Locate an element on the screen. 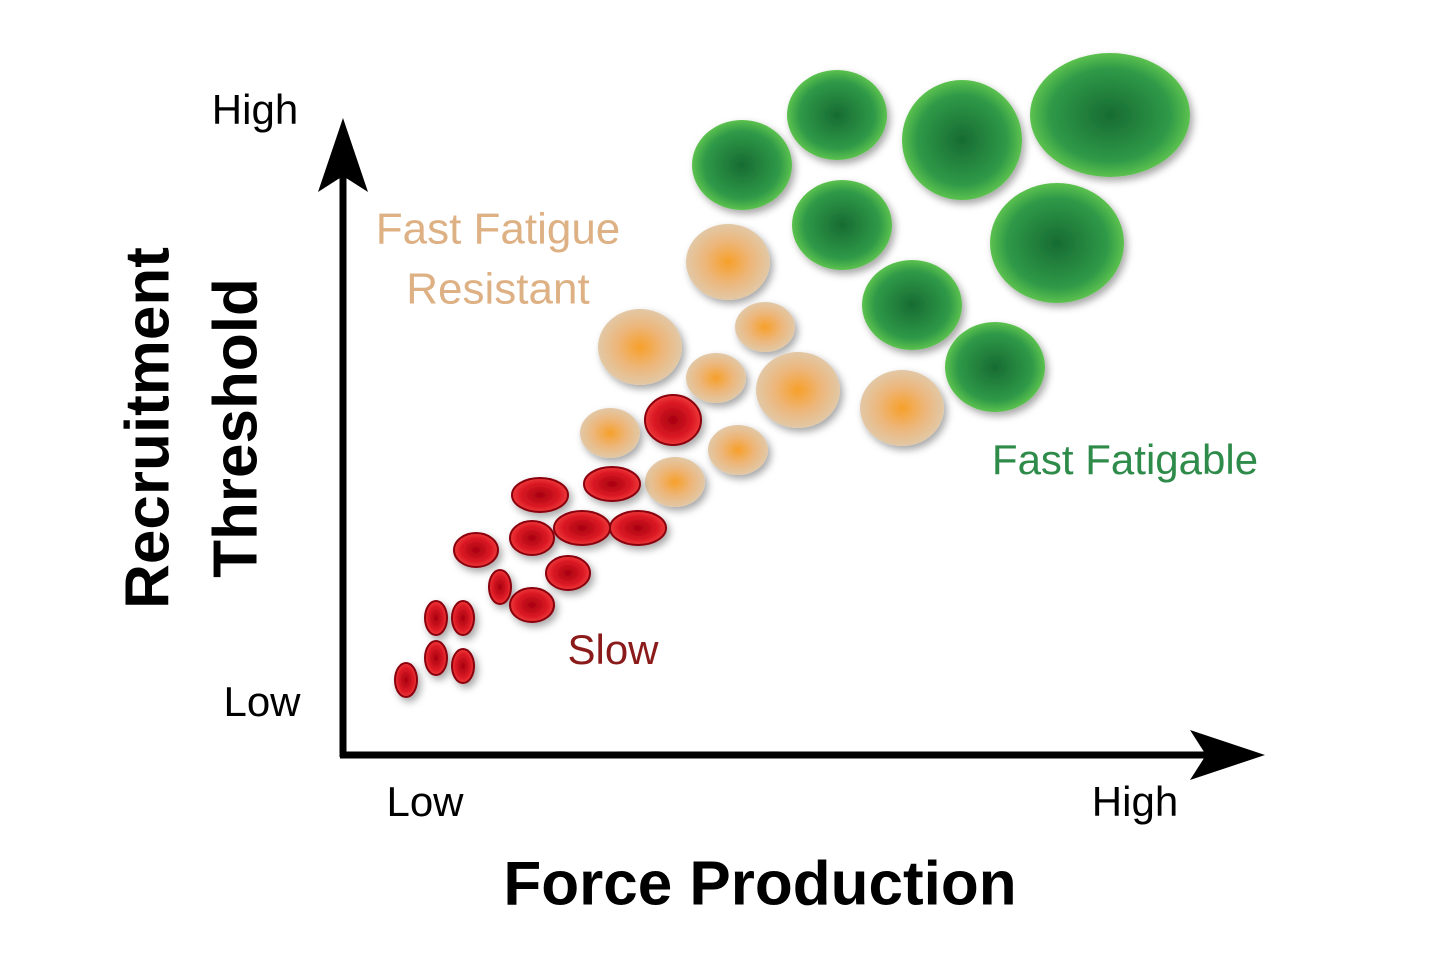  x-arrowhead is located at coordinates (1227, 755).